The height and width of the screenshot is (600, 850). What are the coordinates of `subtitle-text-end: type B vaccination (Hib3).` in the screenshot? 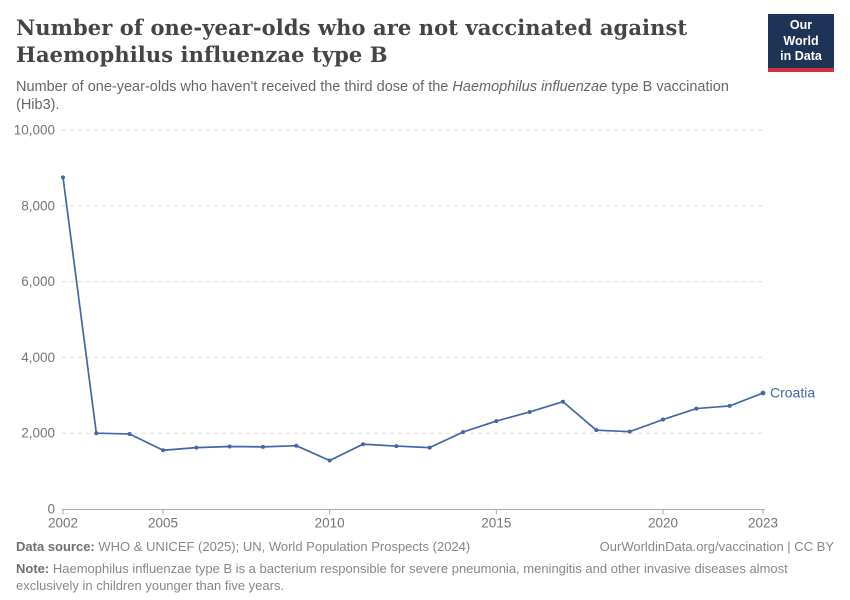 It's located at (372, 95).